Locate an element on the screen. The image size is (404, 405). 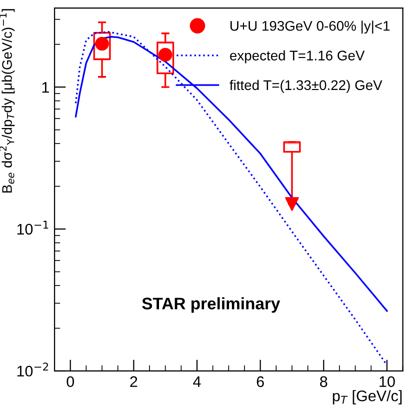
legend-label: fitted T=(1.33±0.22) GeV is located at coordinates (306, 86).